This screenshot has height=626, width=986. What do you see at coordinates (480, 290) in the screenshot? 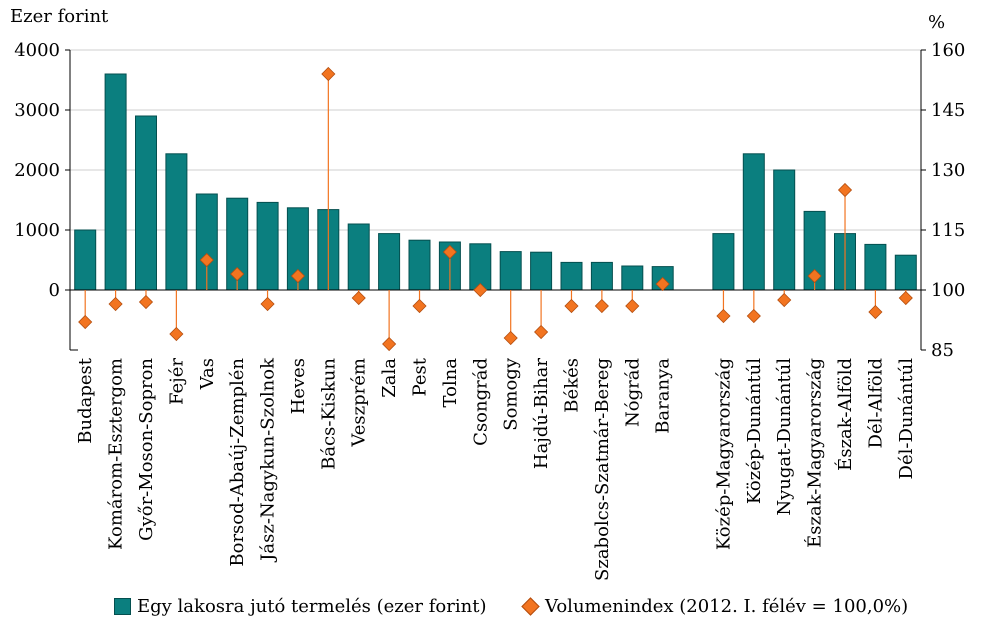
I see `point-csongrad` at bounding box center [480, 290].